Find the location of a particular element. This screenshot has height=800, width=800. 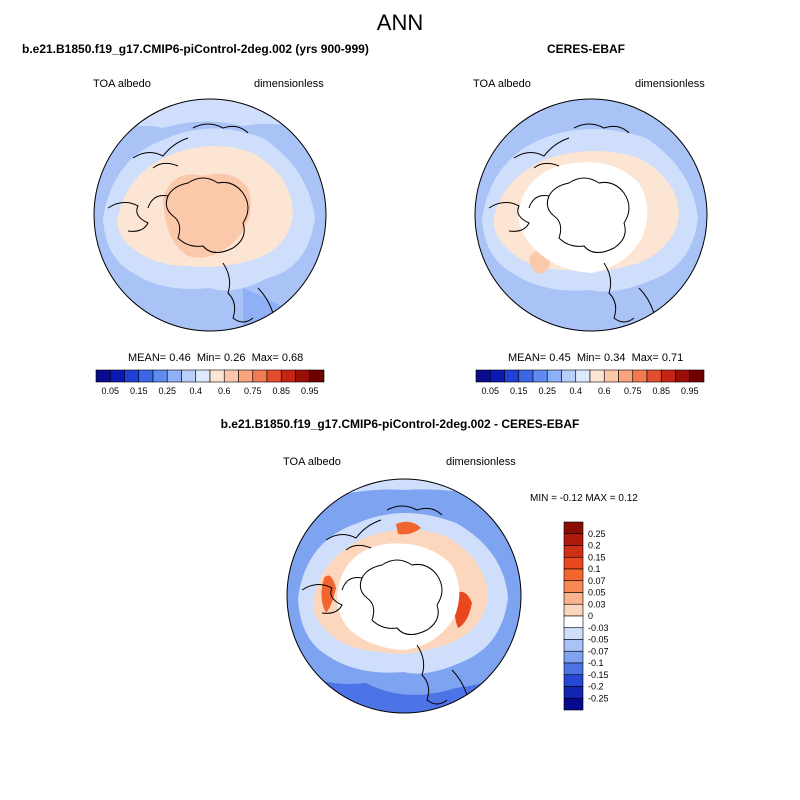

colorbar-tick-label: 0.07 is located at coordinates (597, 581).